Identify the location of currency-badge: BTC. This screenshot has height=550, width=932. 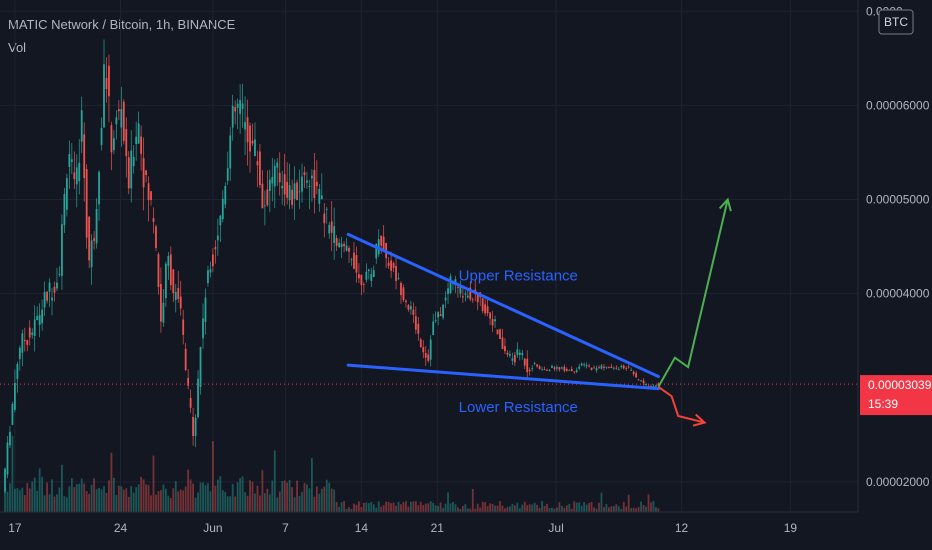
(896, 22).